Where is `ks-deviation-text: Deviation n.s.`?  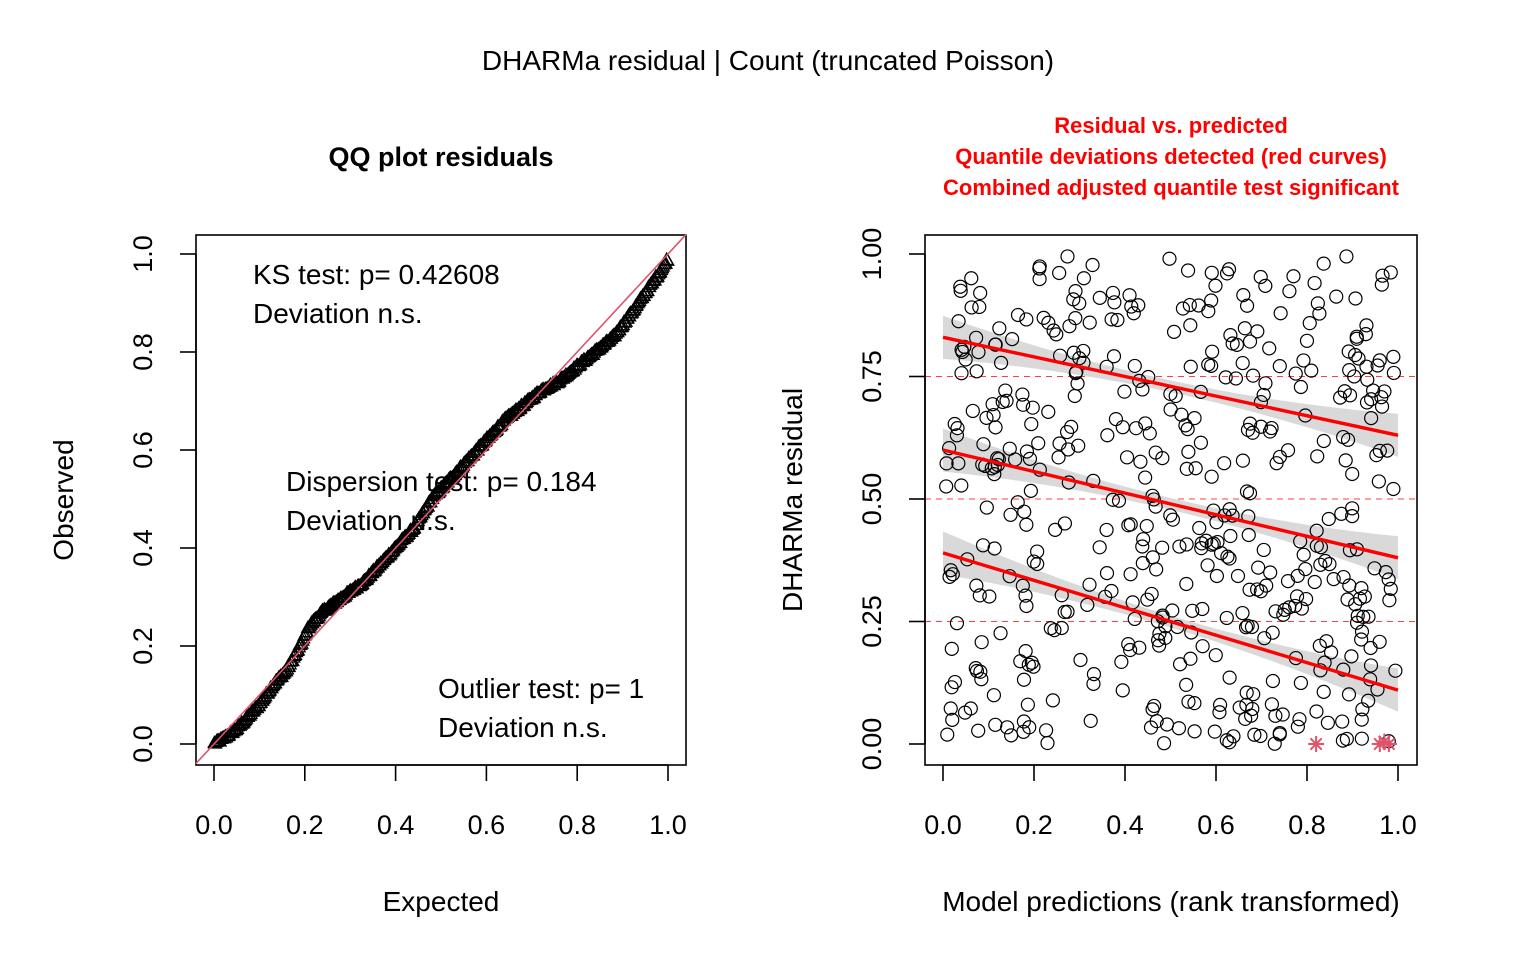
ks-deviation-text: Deviation n.s. is located at coordinates (338, 313).